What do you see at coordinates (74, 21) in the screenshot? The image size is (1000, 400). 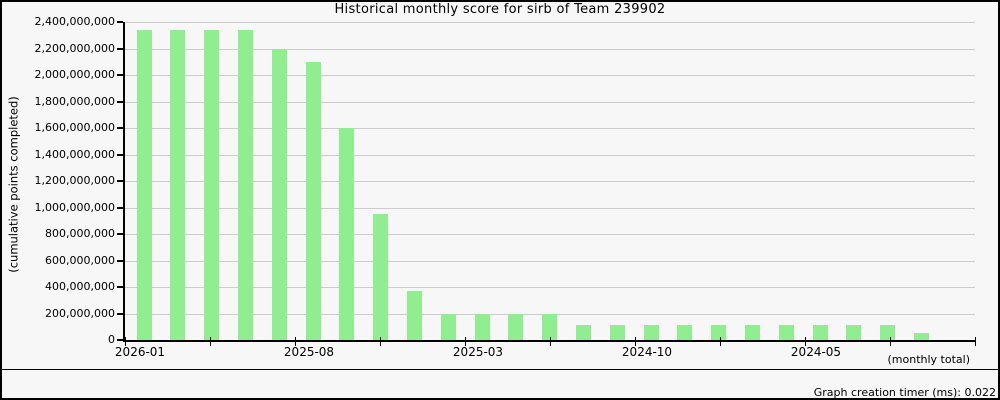 I see `y-tick-label: 2,400,000,000` at bounding box center [74, 21].